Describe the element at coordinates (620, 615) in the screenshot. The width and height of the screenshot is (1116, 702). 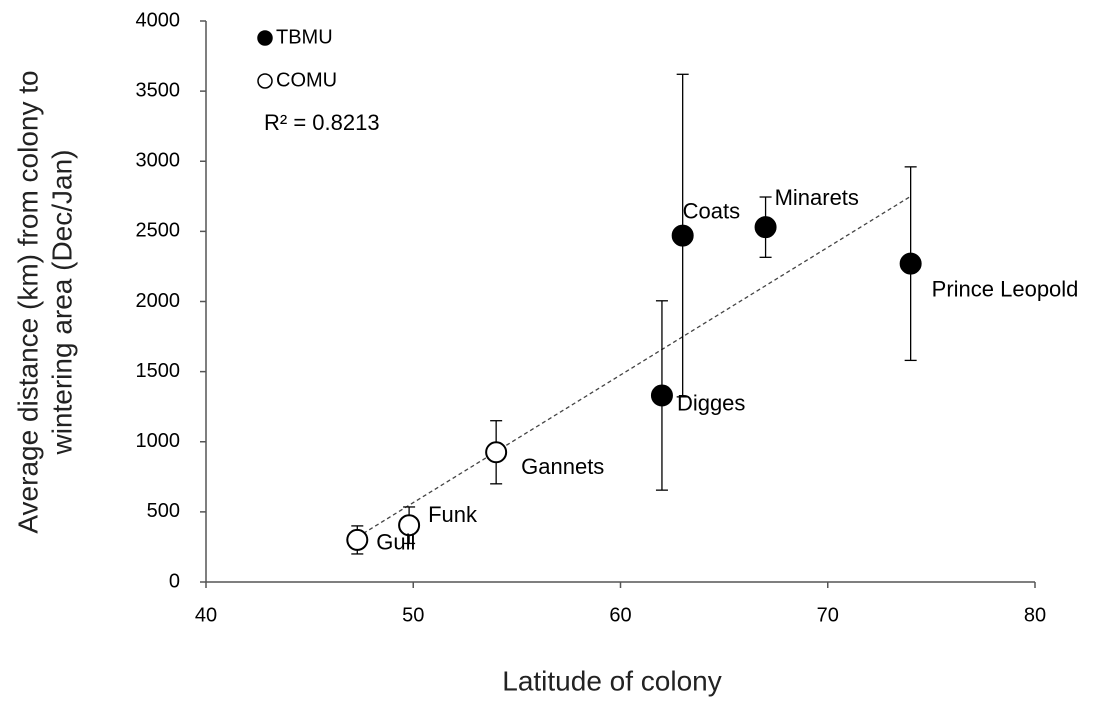
I see `x-tick-label: 60` at that location.